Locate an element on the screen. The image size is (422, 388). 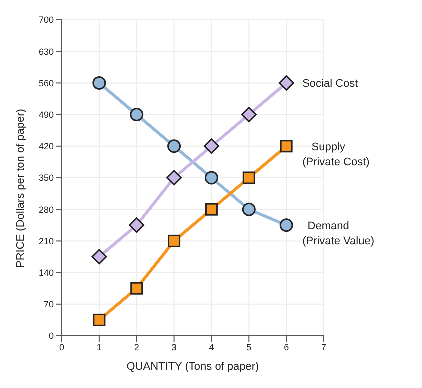
x-axis-title: QUANTITY (Tons of paper) is located at coordinates (193, 367).